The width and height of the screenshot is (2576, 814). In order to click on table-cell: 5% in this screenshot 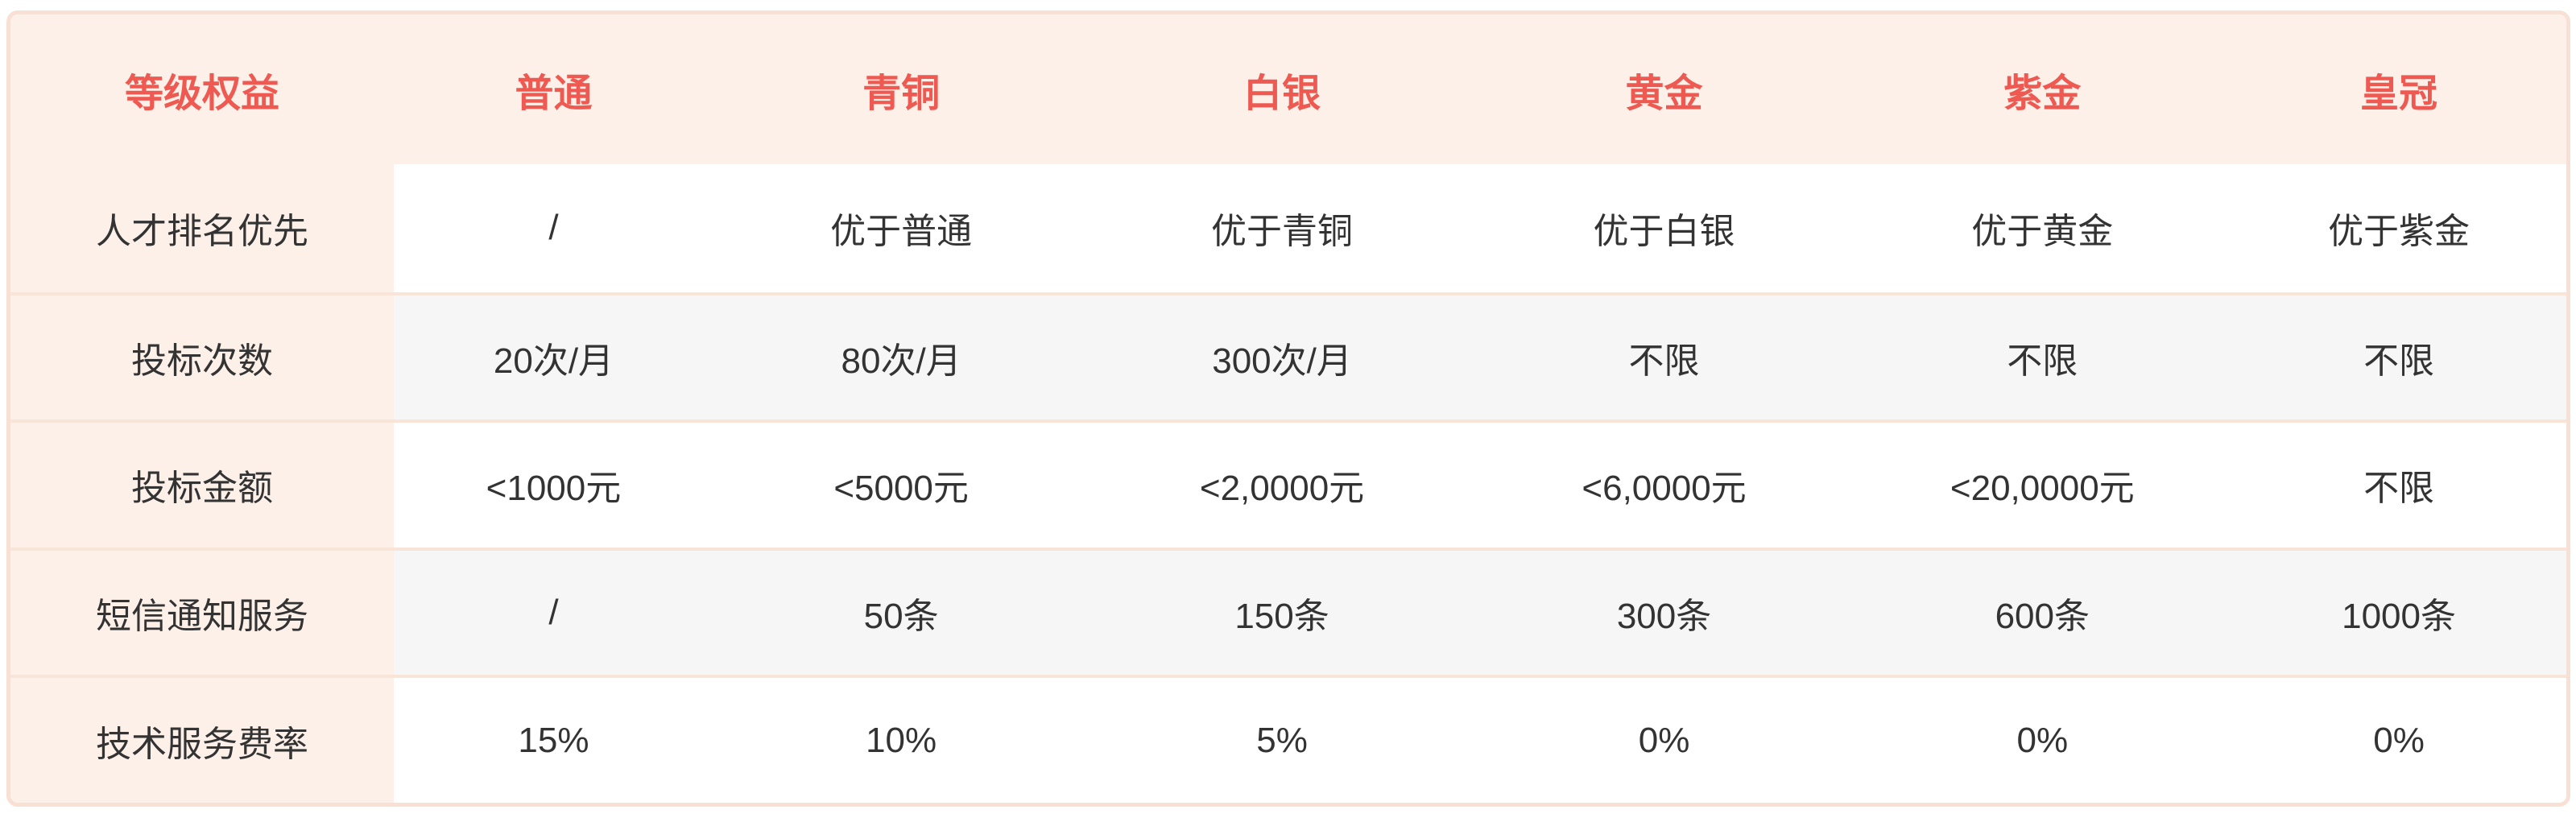, I will do `click(1282, 739)`.